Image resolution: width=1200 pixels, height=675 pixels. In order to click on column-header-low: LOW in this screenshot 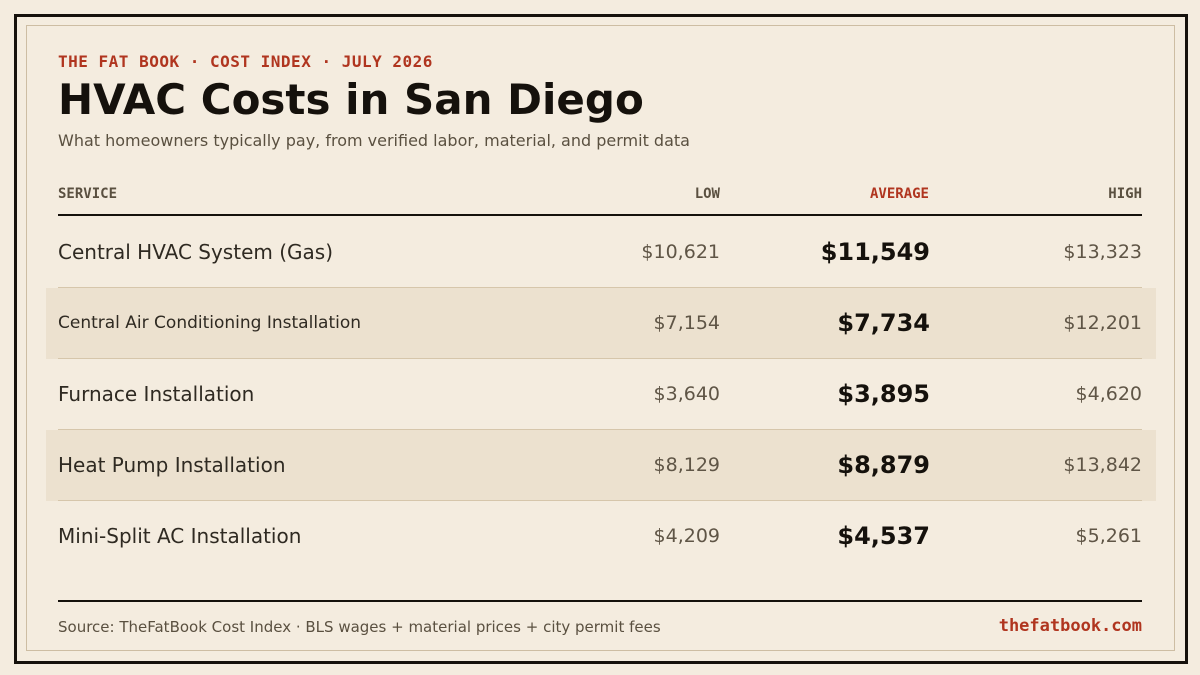, I will do `click(707, 194)`.